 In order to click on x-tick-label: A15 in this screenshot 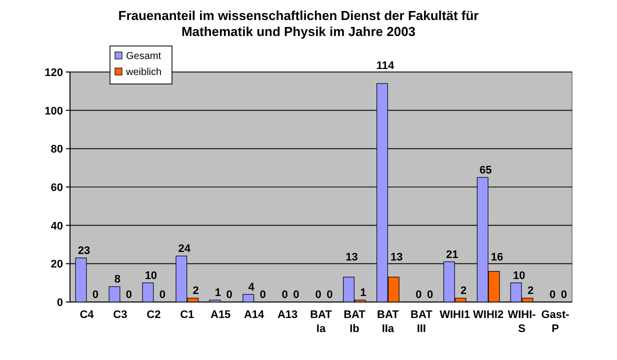, I will do `click(220, 315)`.